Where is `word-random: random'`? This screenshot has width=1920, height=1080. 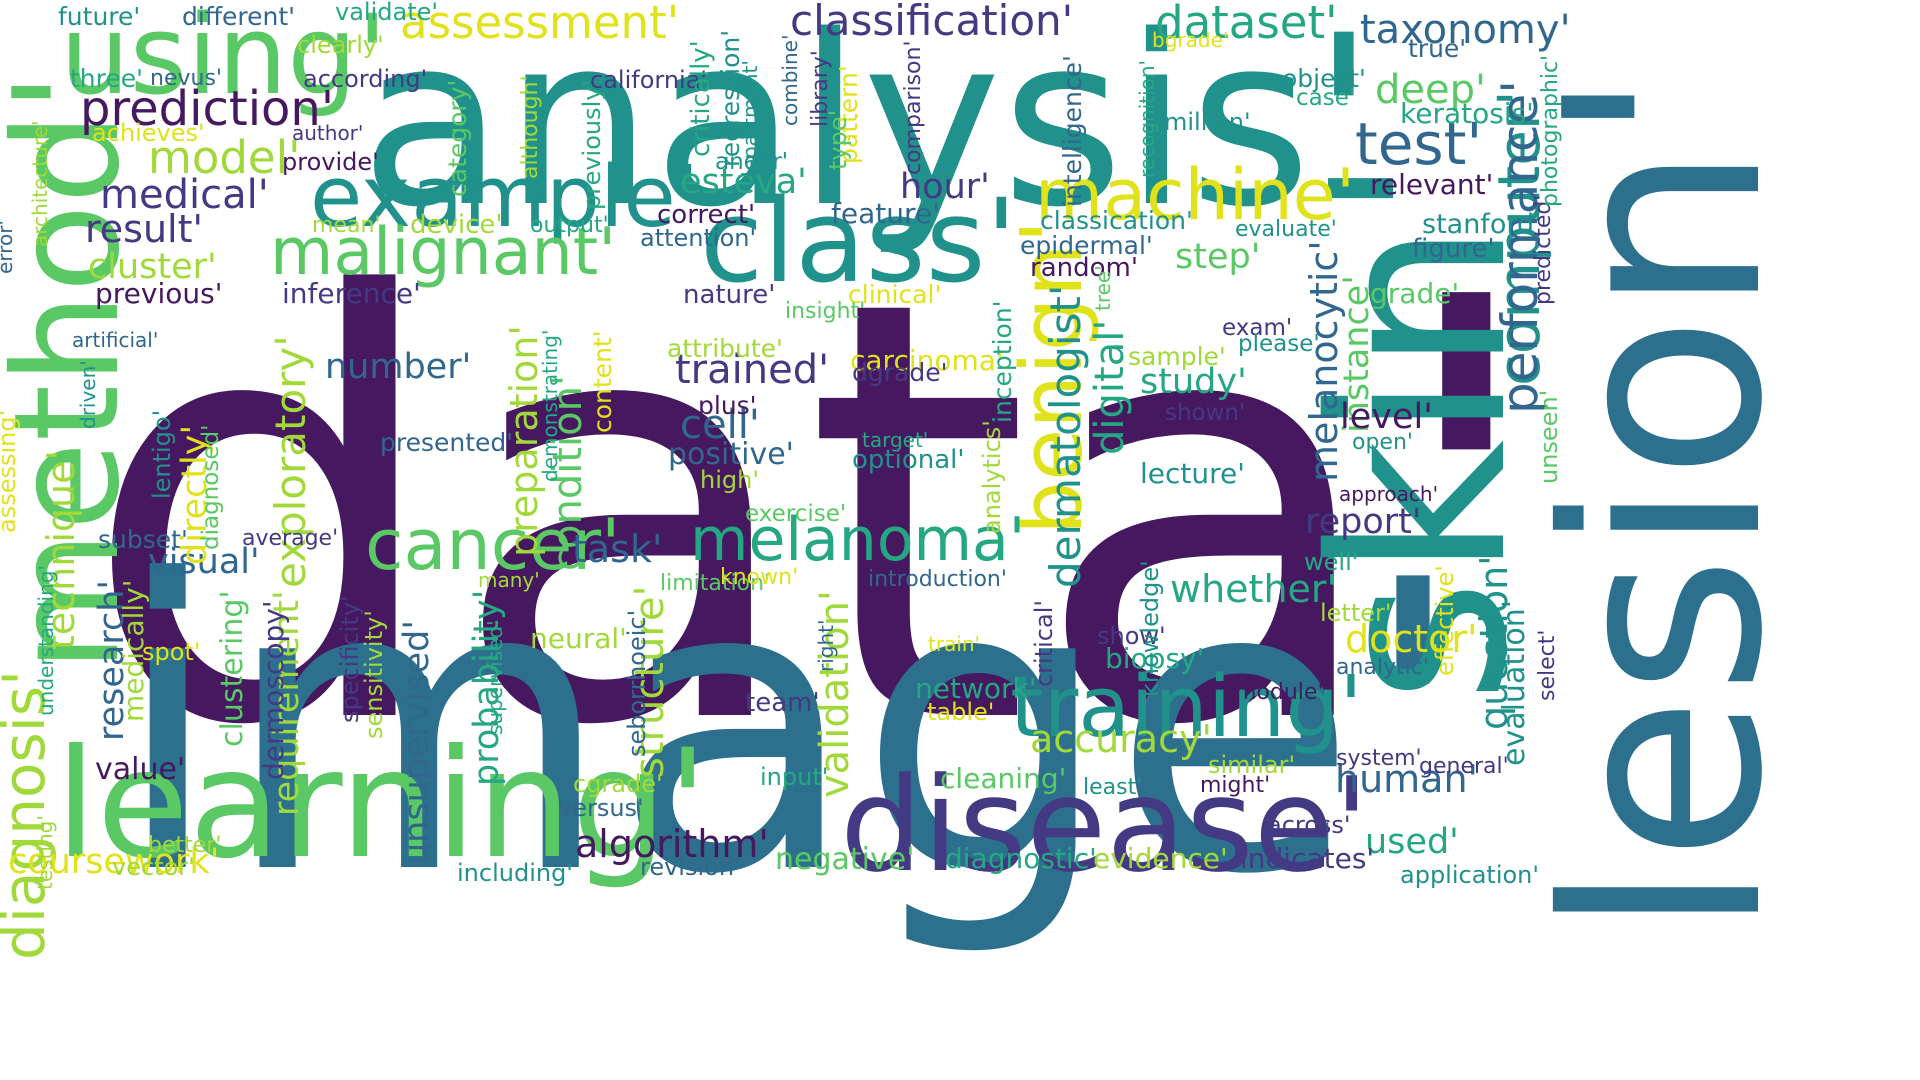 word-random: random' is located at coordinates (1084, 268).